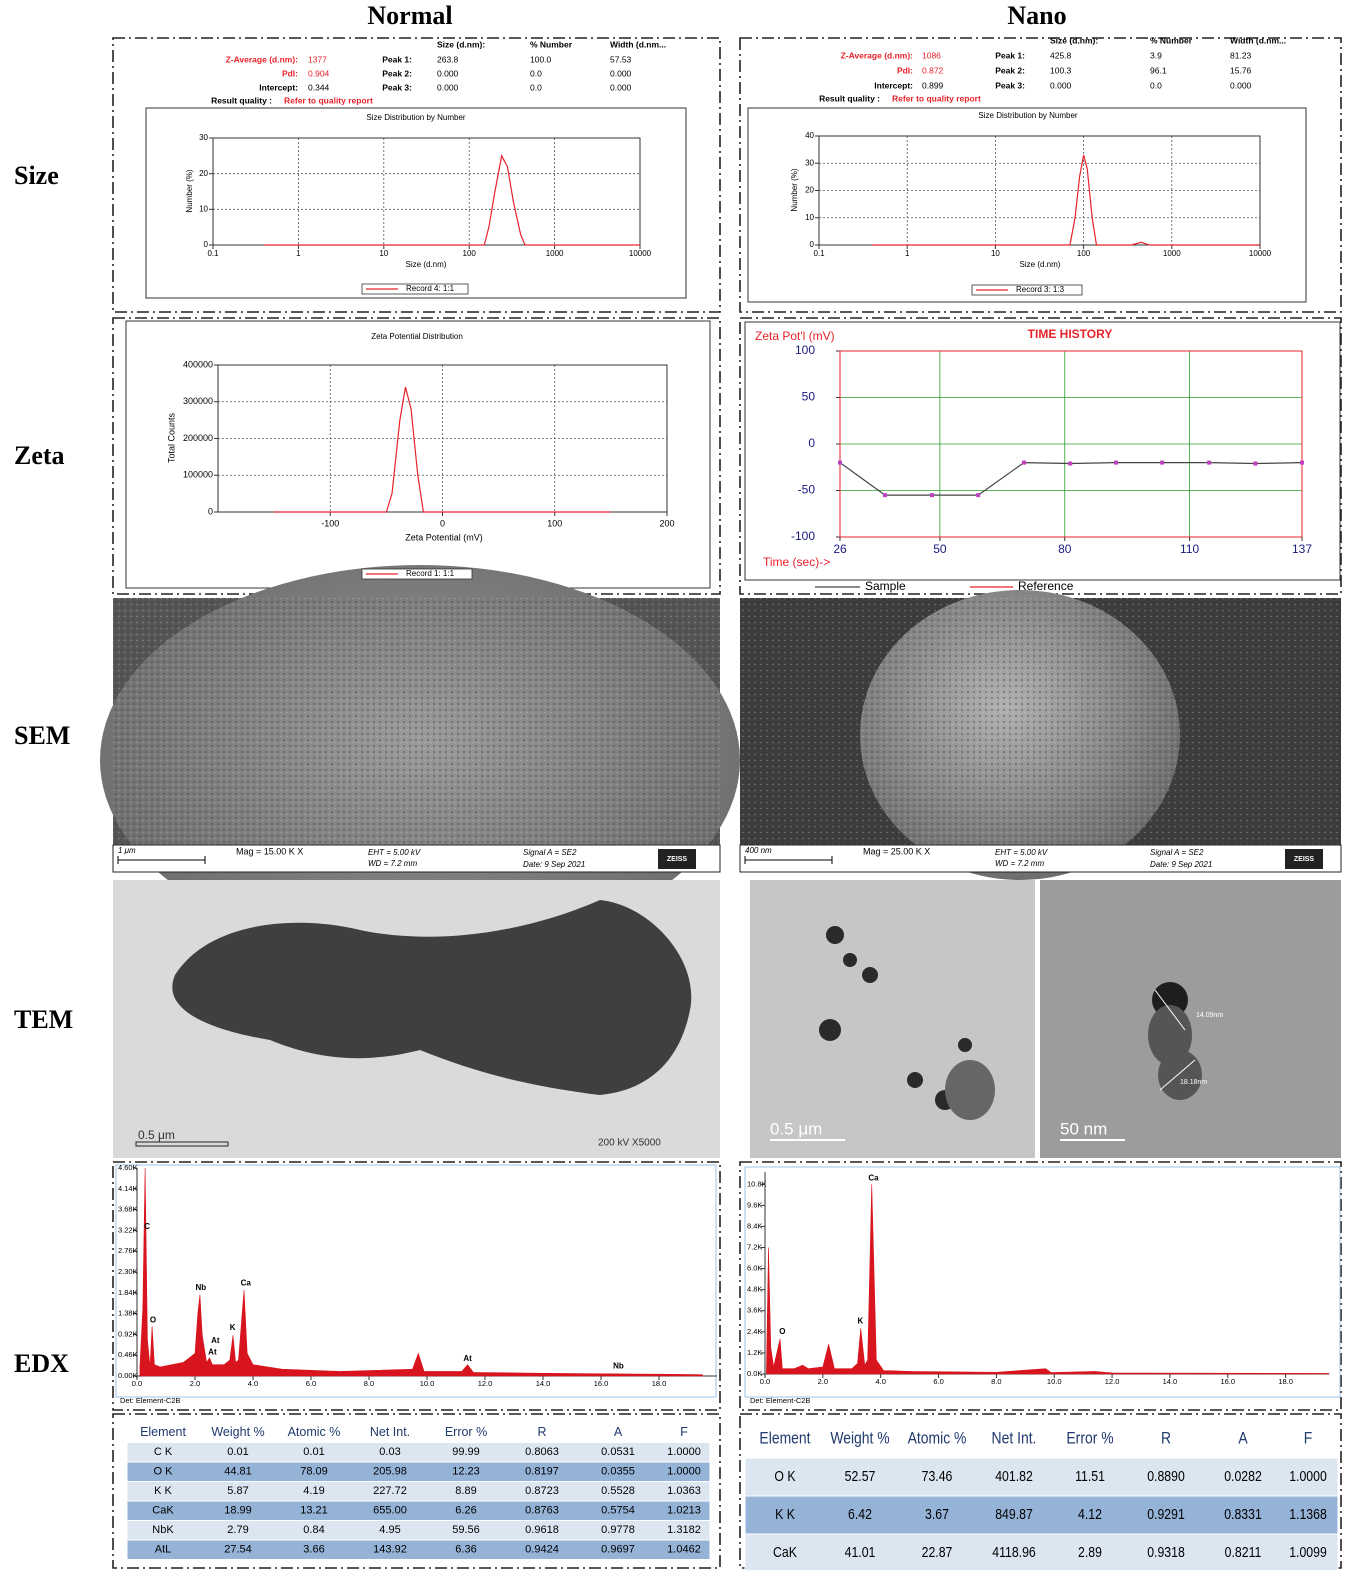  I want to click on measure-label: 18.18nm, so click(1193, 1082).